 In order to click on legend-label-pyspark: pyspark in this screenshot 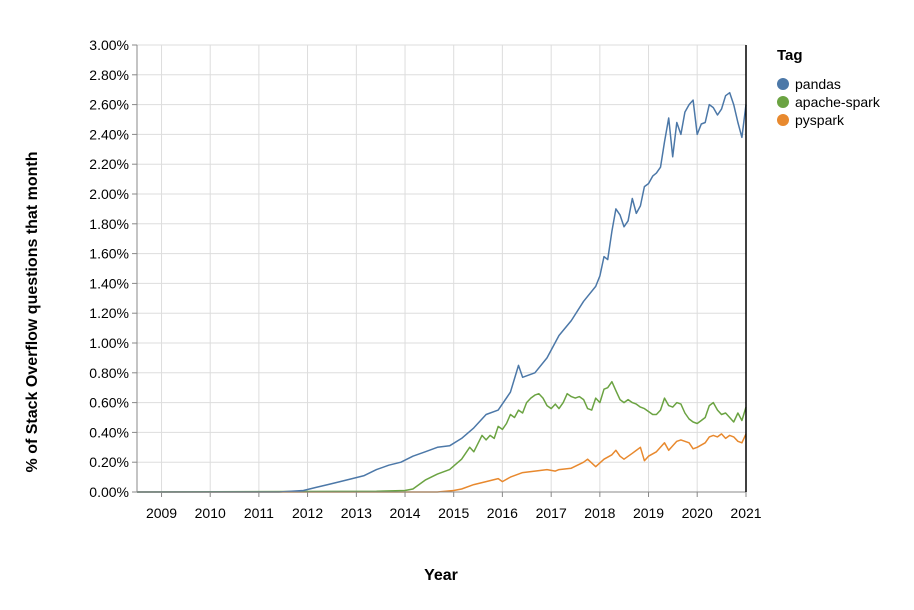, I will do `click(820, 120)`.